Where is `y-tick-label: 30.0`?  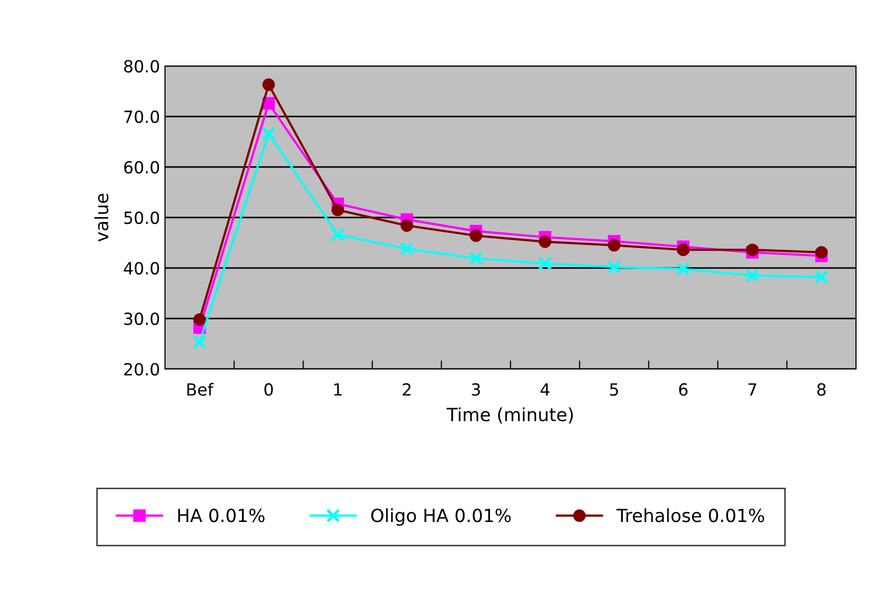
y-tick-label: 30.0 is located at coordinates (142, 319).